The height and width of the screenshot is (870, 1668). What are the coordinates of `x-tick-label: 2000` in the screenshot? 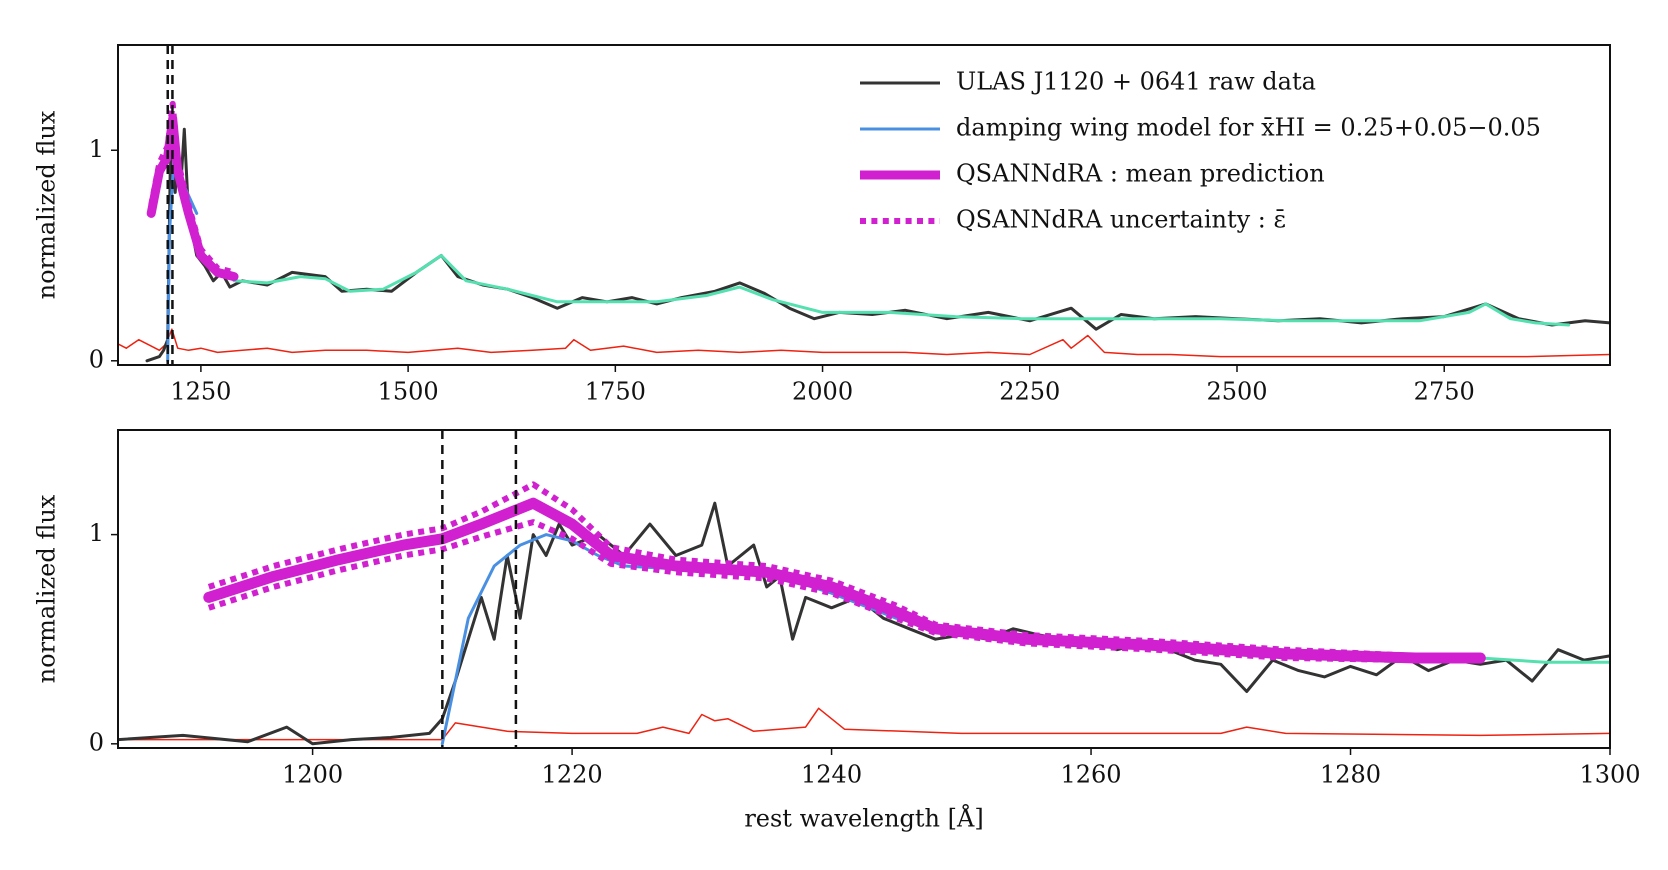 It's located at (822, 392).